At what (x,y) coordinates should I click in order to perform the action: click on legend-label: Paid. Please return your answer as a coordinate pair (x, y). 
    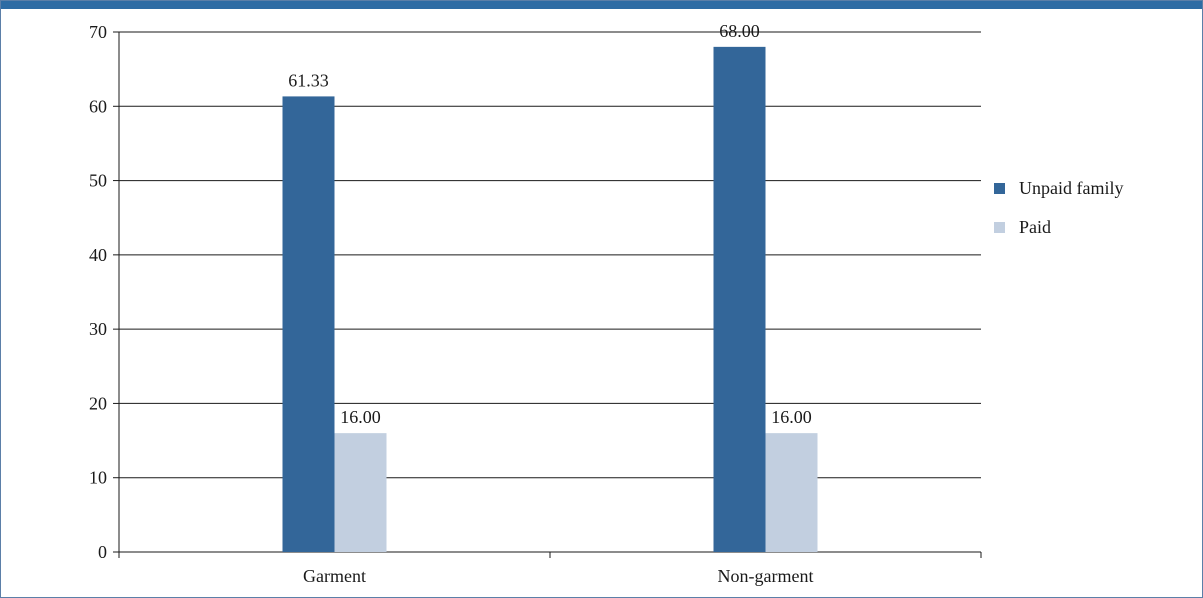
    Looking at the image, I should click on (1035, 227).